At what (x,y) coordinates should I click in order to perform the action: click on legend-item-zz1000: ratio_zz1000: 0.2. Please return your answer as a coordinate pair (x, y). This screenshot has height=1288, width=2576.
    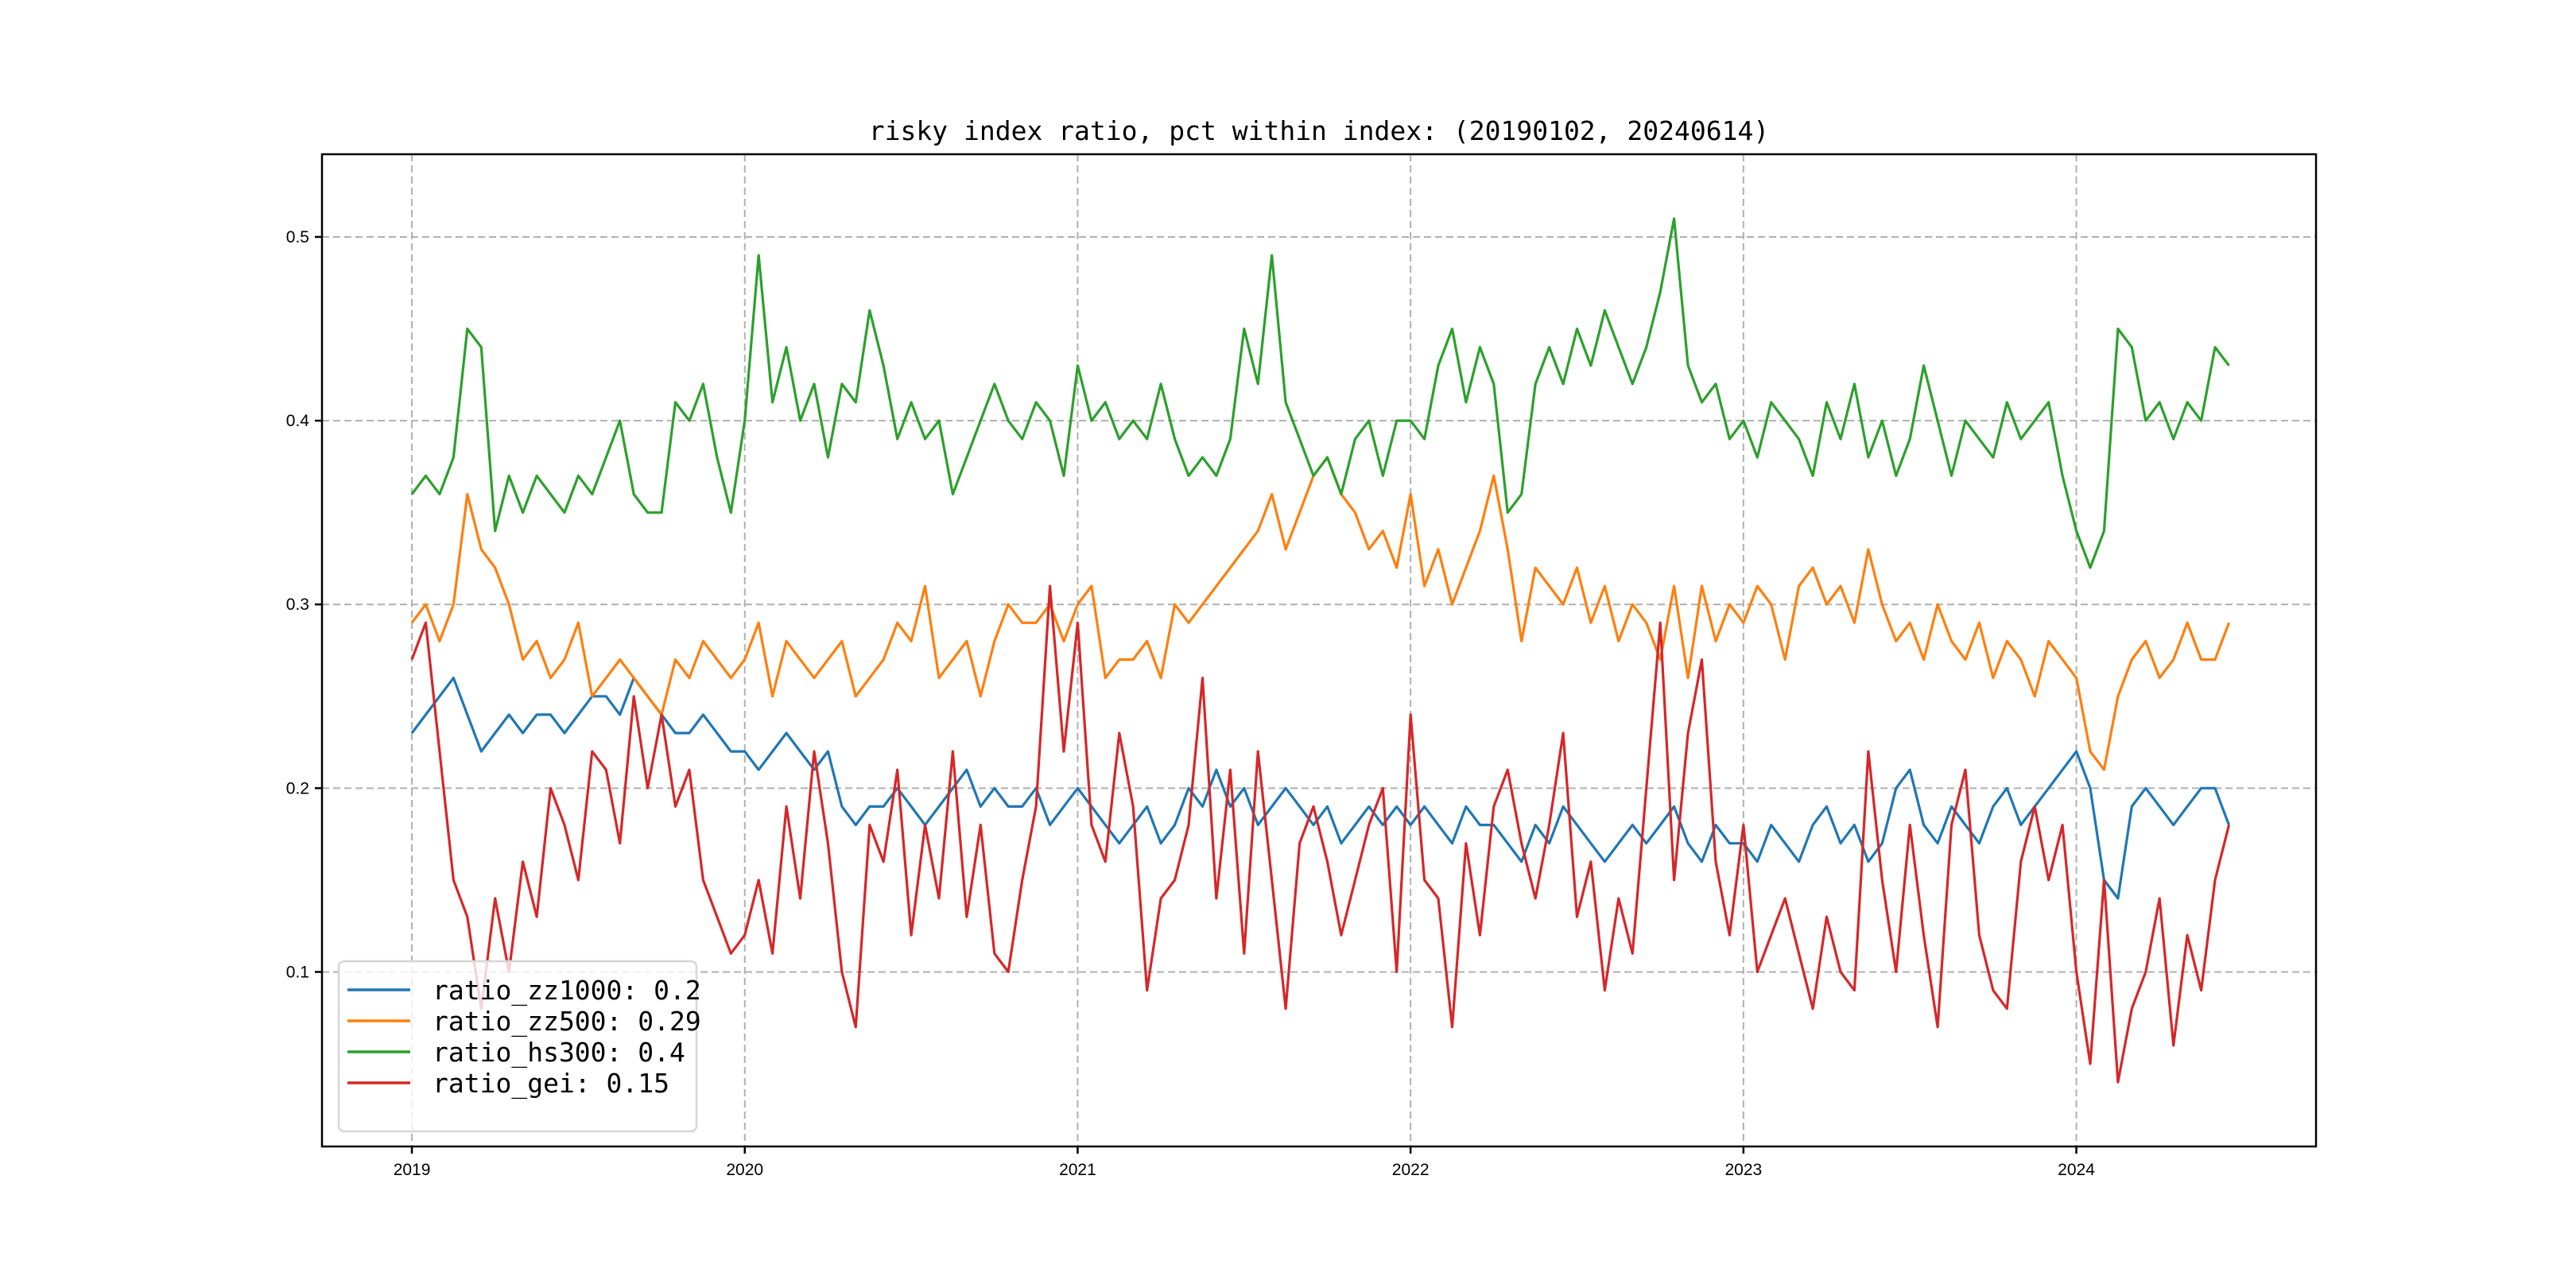
    Looking at the image, I should click on (524, 991).